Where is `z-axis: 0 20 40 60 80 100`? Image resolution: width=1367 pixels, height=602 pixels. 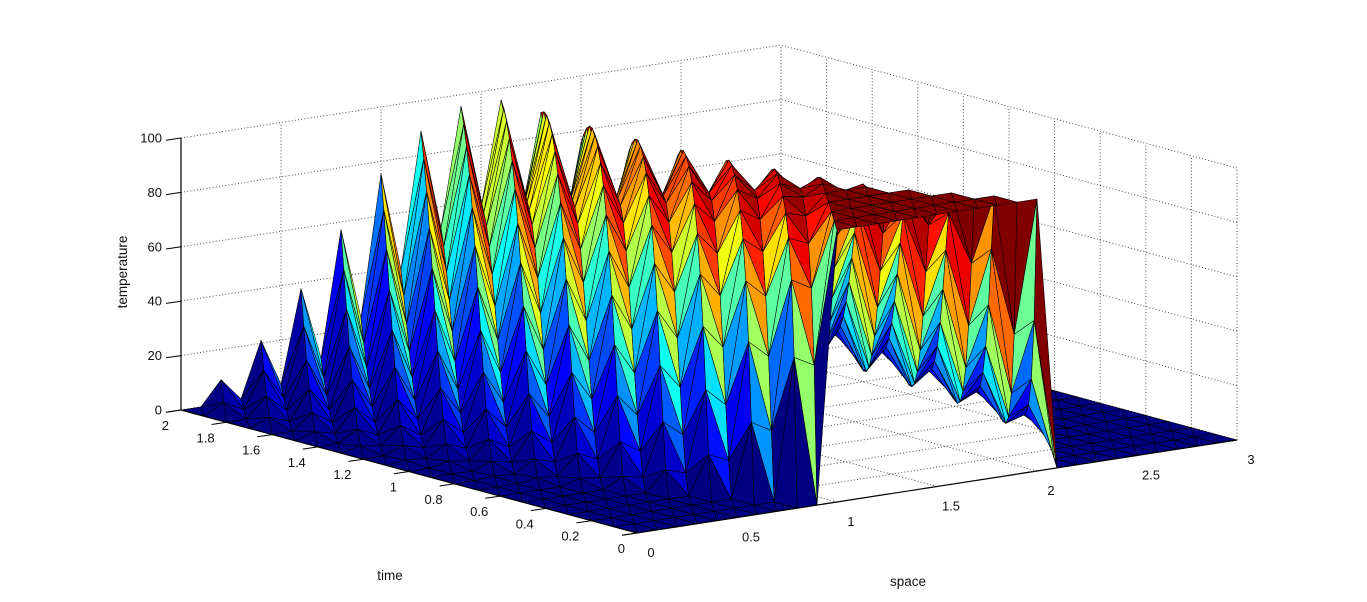
z-axis: 0 20 40 60 80 100 is located at coordinates (161, 274).